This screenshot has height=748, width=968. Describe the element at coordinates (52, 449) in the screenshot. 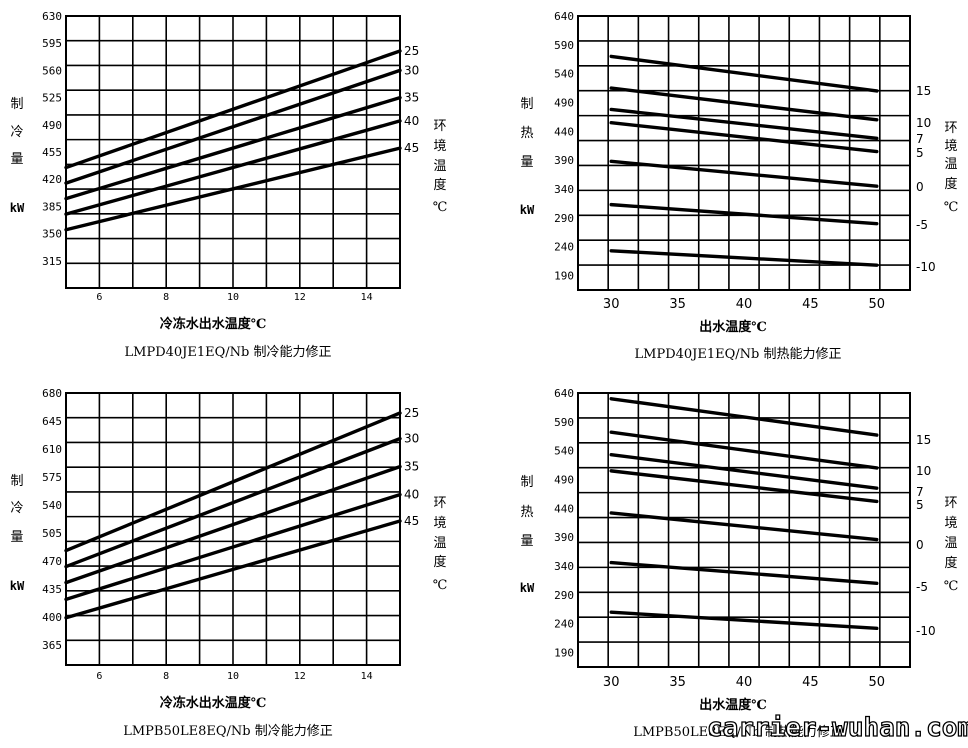

I see `y-tick-label: 610` at that location.